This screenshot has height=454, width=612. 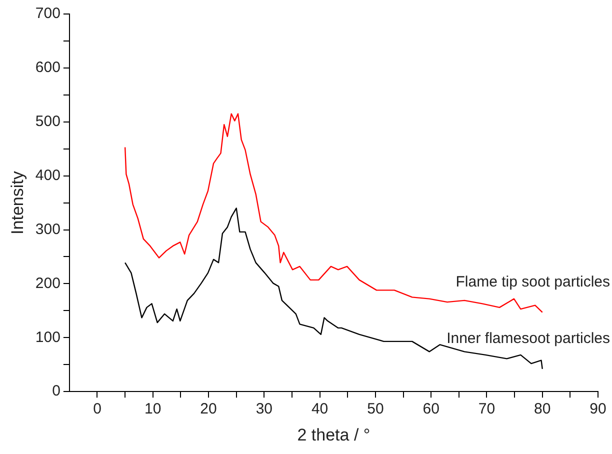 What do you see at coordinates (47, 121) in the screenshot?
I see `y-tick-label: 500` at bounding box center [47, 121].